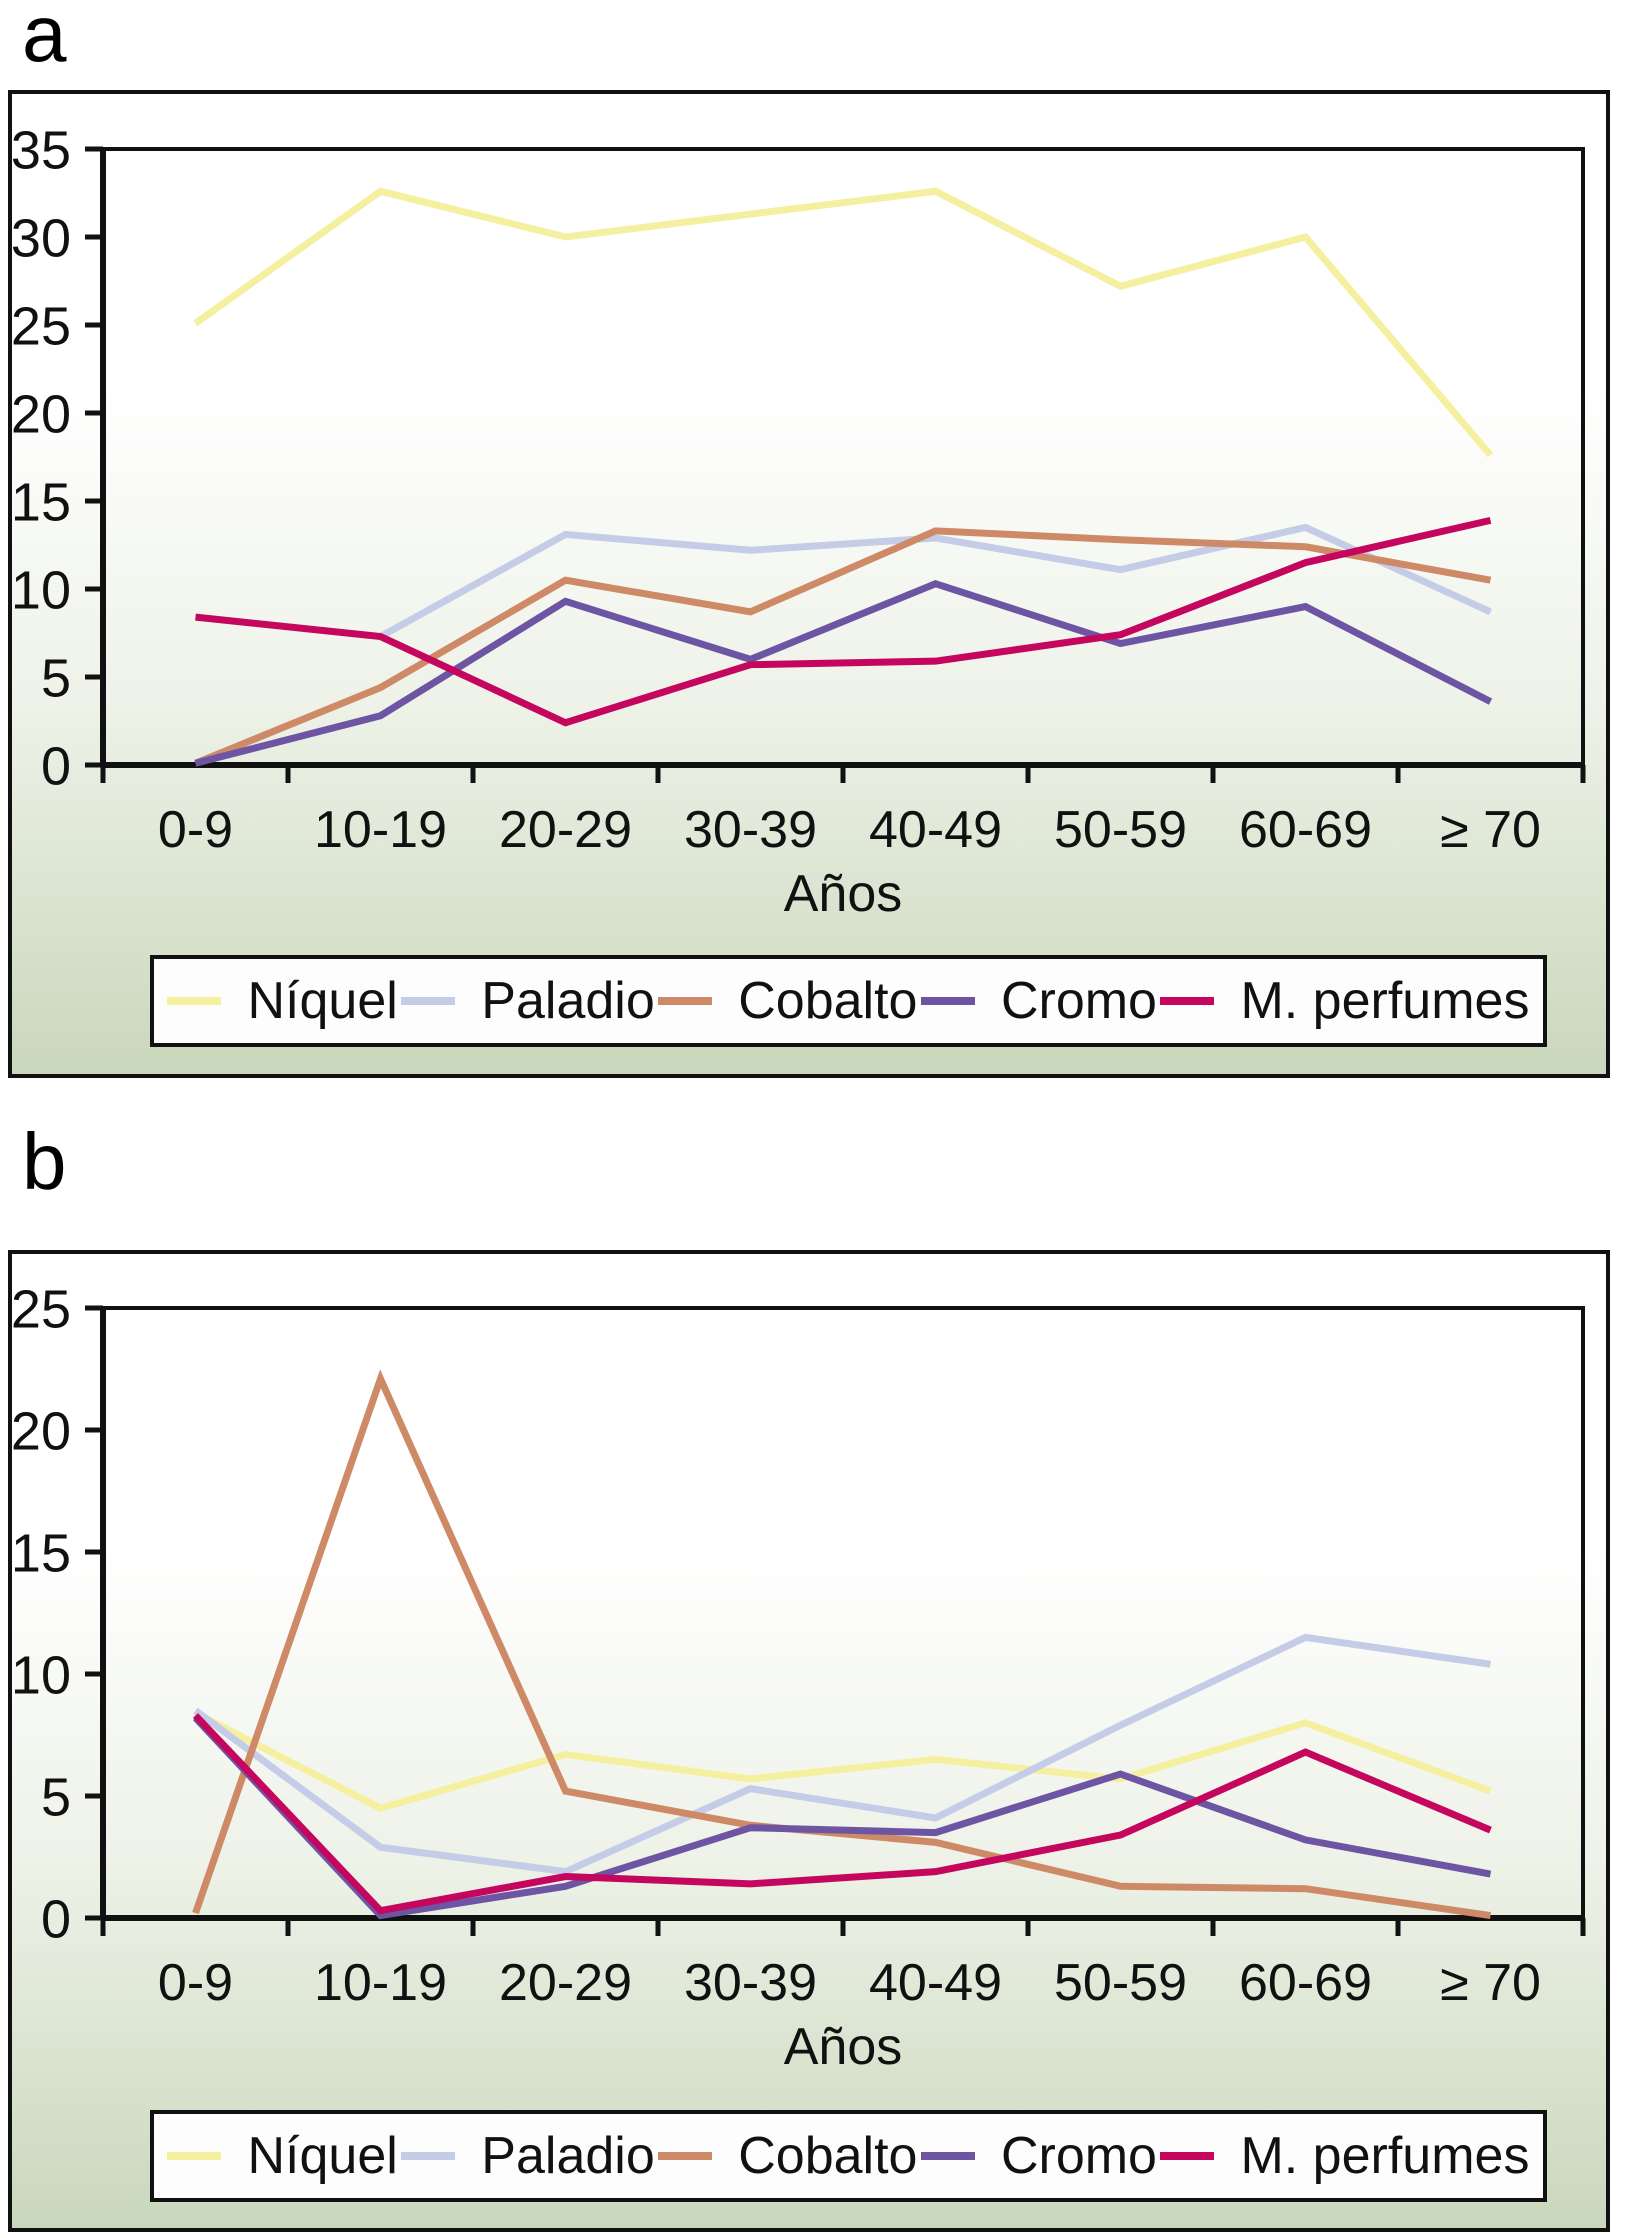 The height and width of the screenshot is (2238, 1626). I want to click on series-line-Cobalto, so click(843, 647).